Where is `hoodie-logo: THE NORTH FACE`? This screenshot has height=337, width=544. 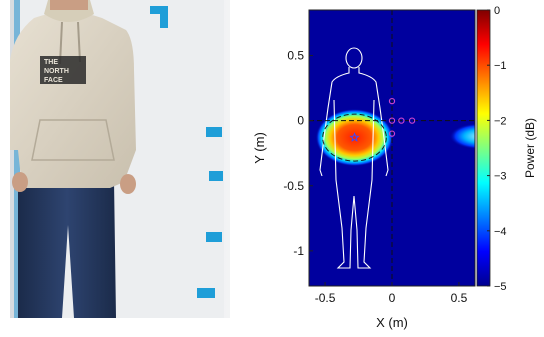
hoodie-logo: THE NORTH FACE is located at coordinates (63, 70).